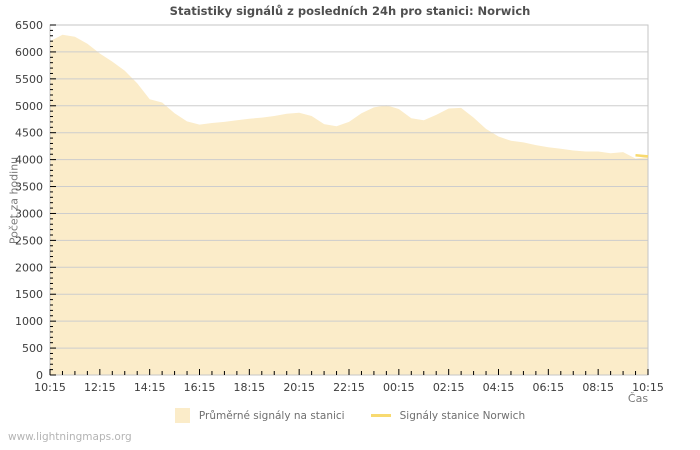 This screenshot has width=700, height=450. I want to click on line-series, so click(642, 156).